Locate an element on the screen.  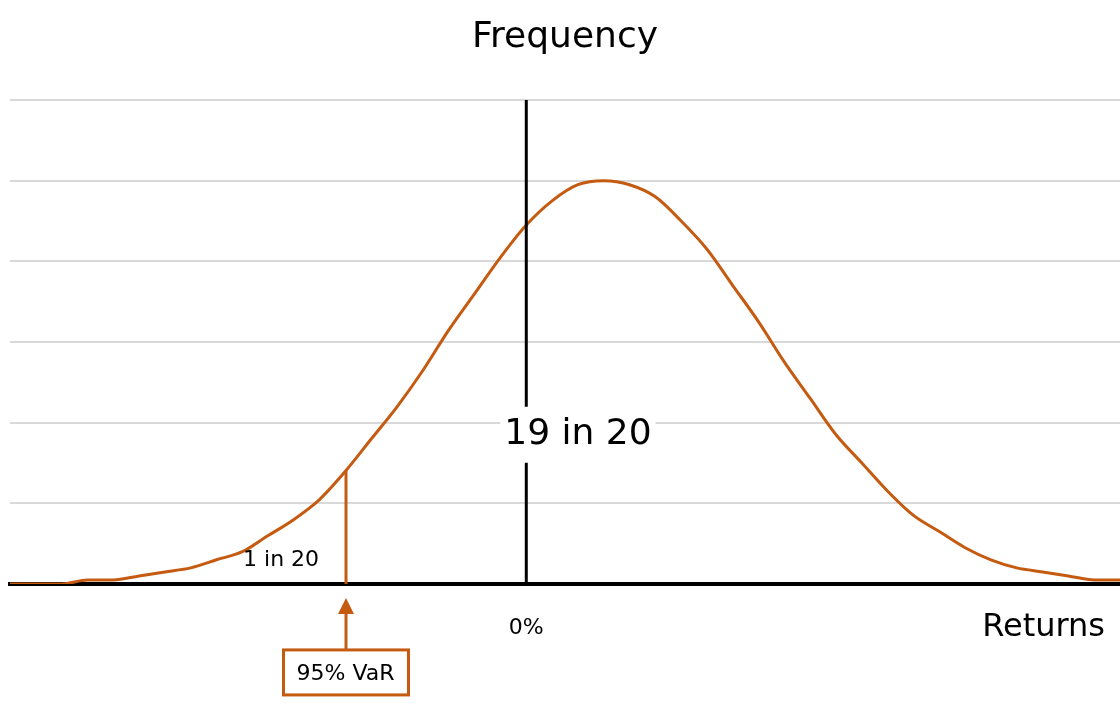
text: 95% VaR is located at coordinates (345, 672).